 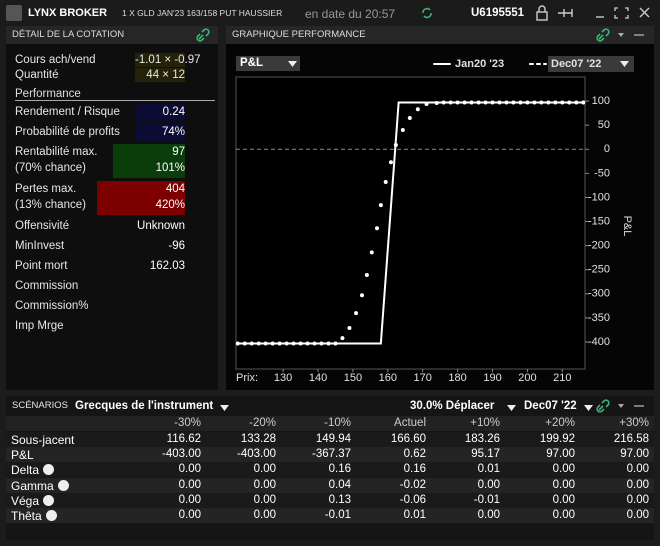 What do you see at coordinates (161, 226) in the screenshot?
I see `metric-value: Unknown` at bounding box center [161, 226].